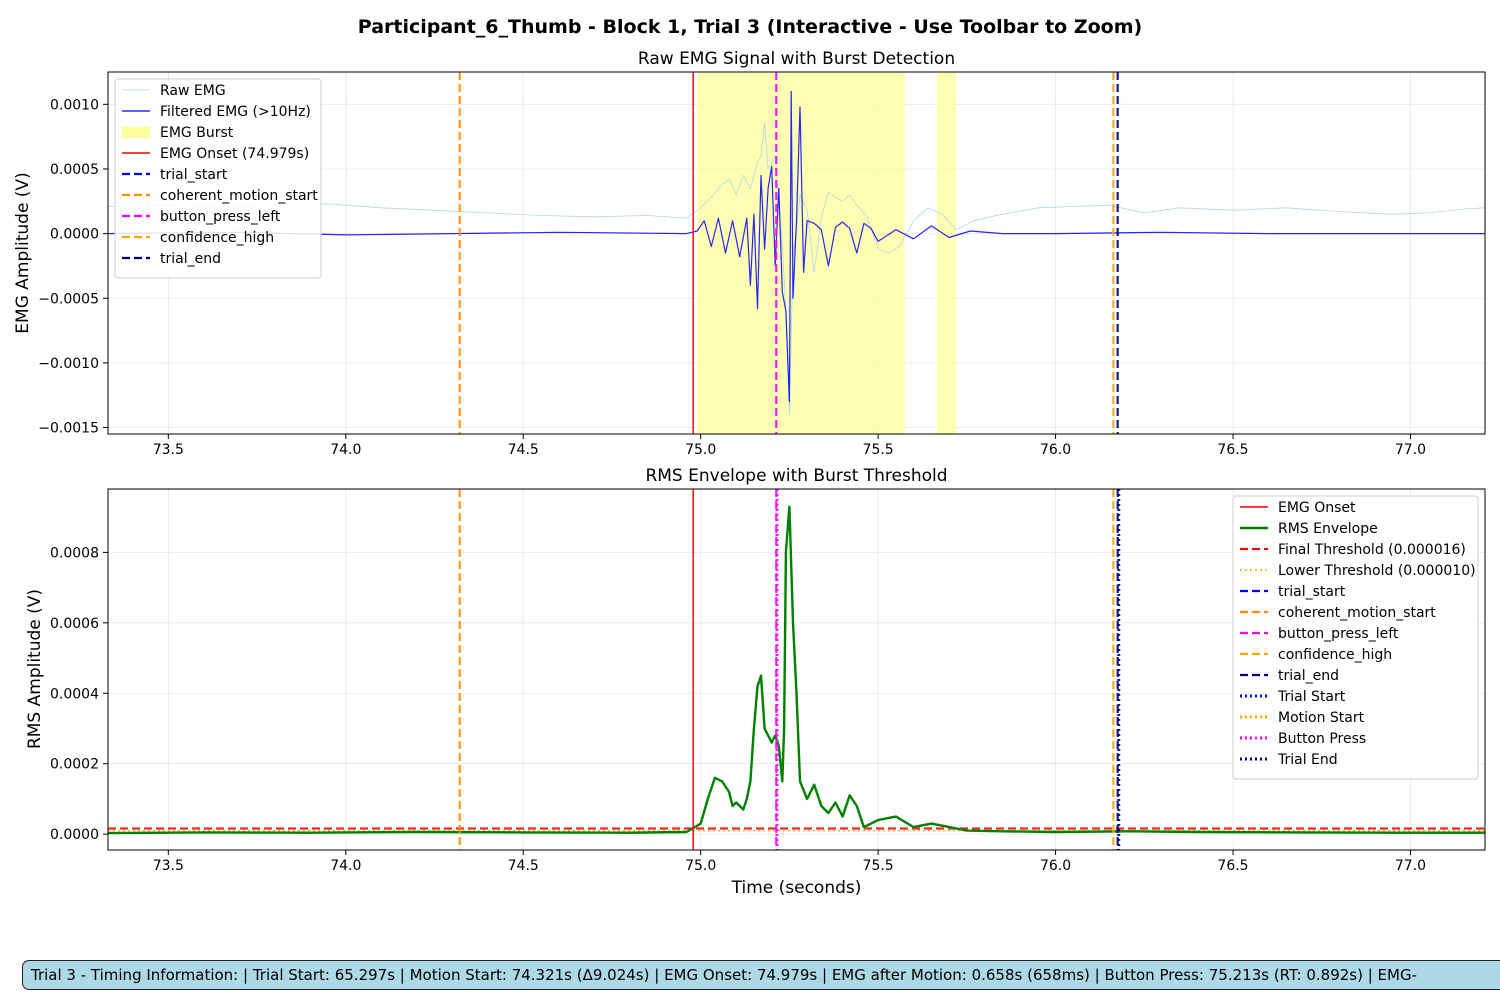 The height and width of the screenshot is (1000, 1500). Describe the element at coordinates (68, 429) in the screenshot. I see `y-tick-label: −0.0015` at that location.